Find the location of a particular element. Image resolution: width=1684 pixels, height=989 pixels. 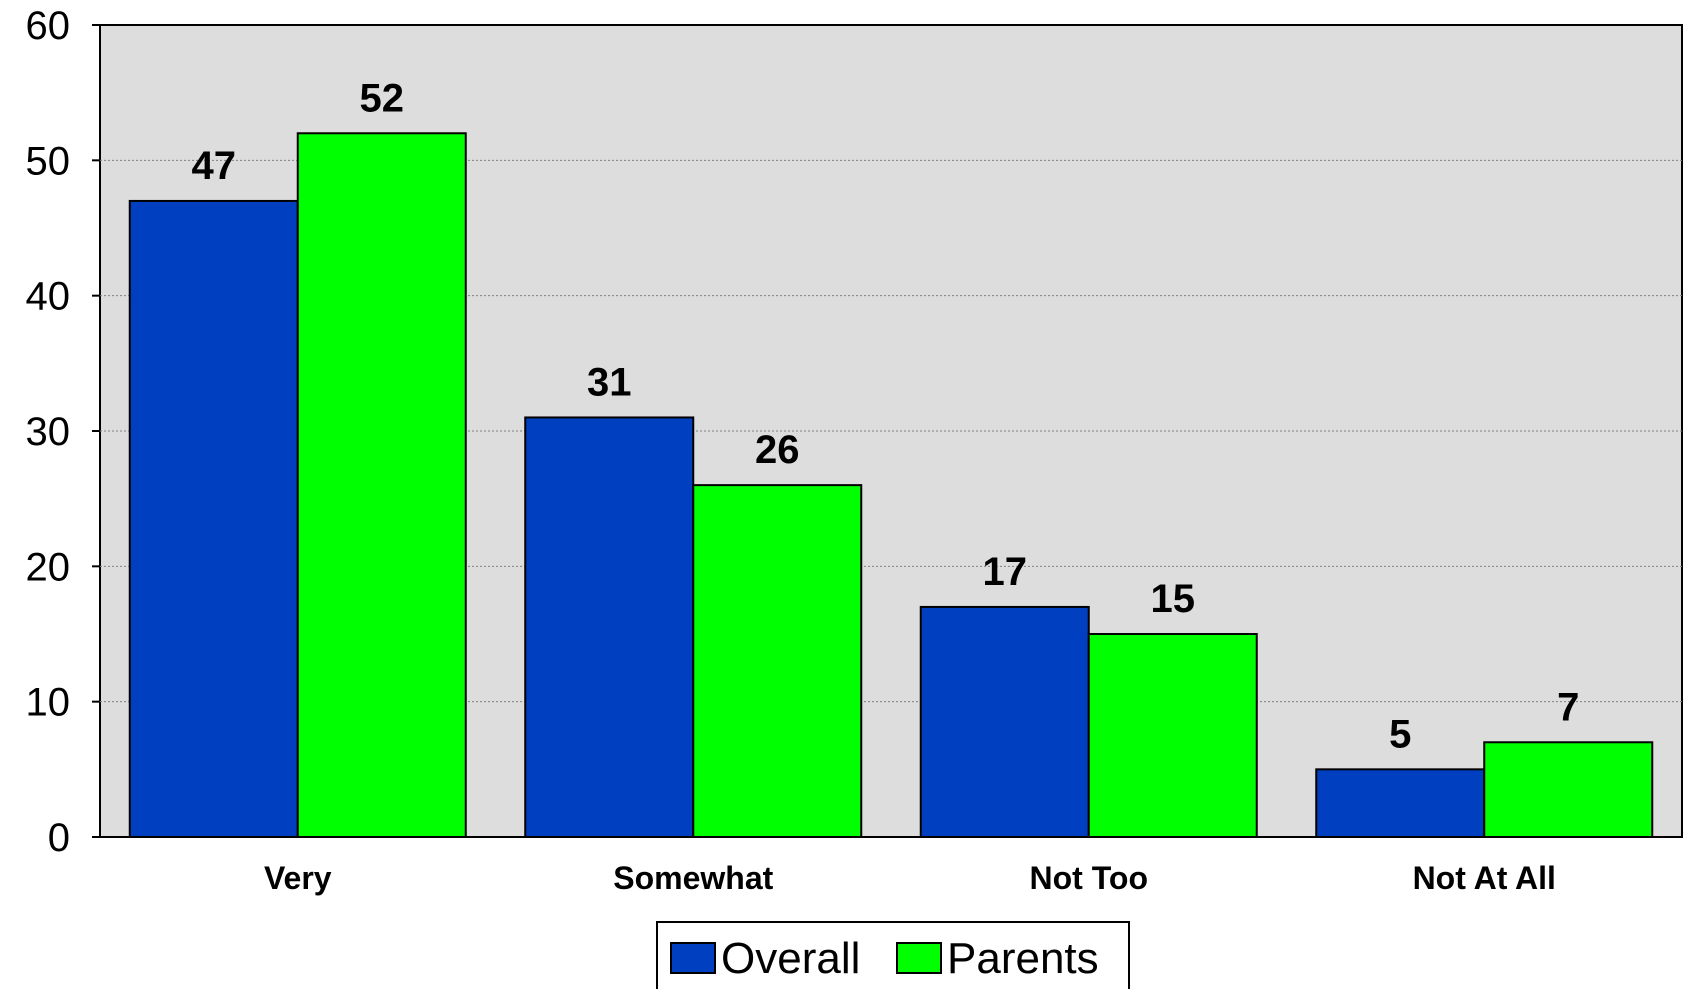

legend-swatch-overall is located at coordinates (693, 958).